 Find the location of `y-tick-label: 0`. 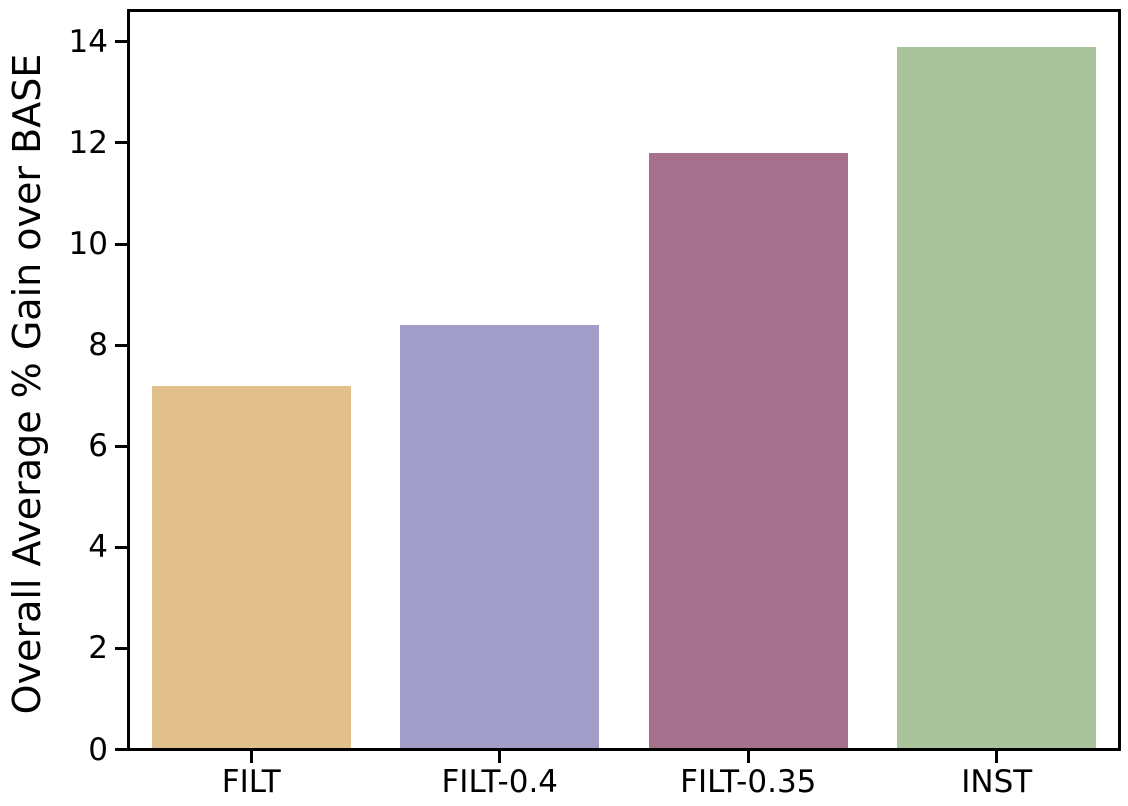

y-tick-label: 0 is located at coordinates (98, 749).